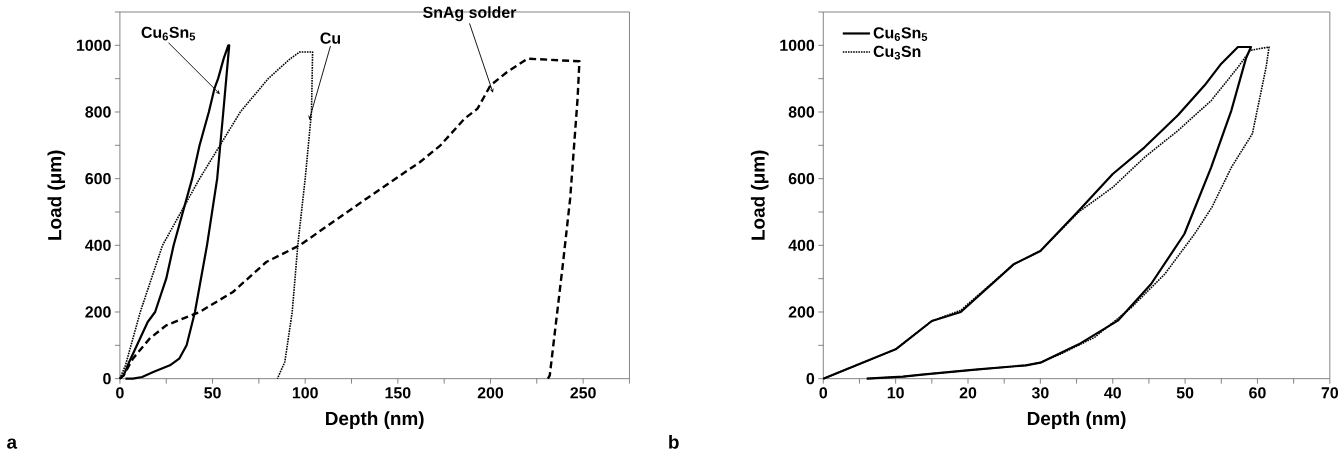 Image resolution: width=1342 pixels, height=455 pixels. Describe the element at coordinates (330, 38) in the screenshot. I see `annotation: Cu` at that location.